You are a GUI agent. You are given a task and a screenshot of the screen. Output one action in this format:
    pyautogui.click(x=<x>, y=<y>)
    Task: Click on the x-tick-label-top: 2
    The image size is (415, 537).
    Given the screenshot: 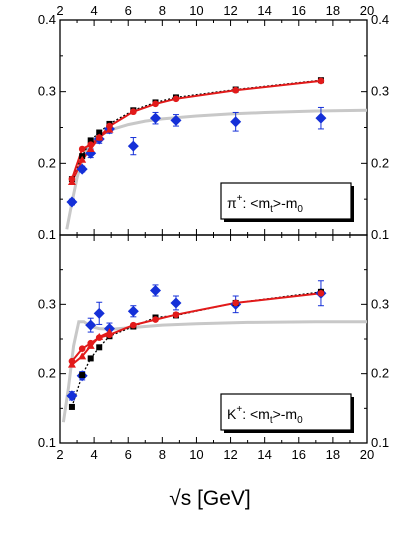 What is the action you would take?
    pyautogui.click(x=59, y=10)
    